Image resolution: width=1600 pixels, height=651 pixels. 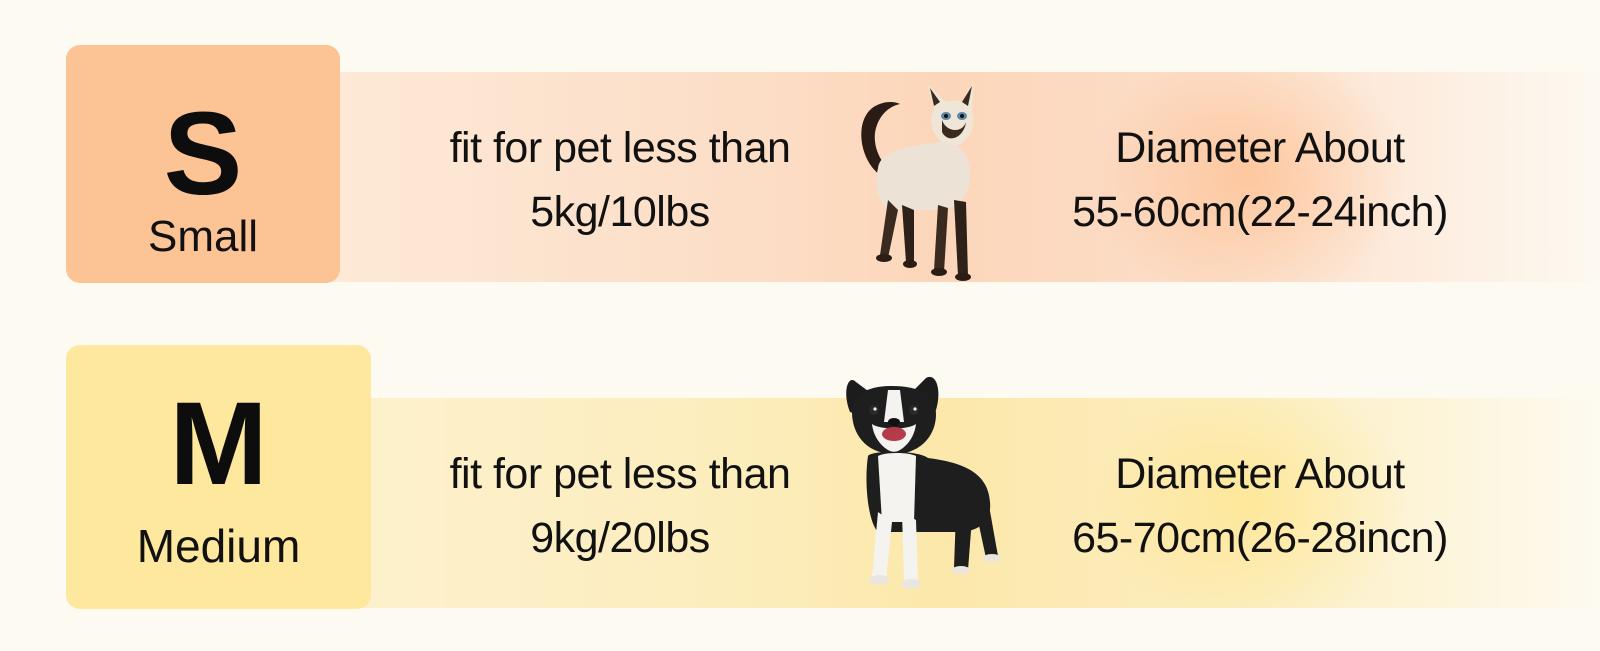 I want to click on size-name: Medium, so click(x=218, y=546).